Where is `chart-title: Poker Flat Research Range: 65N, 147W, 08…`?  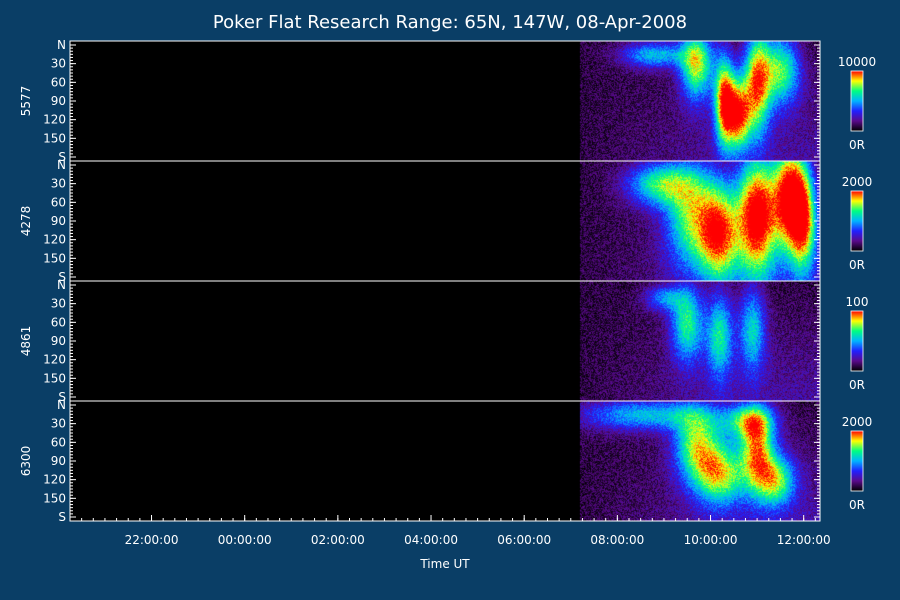 chart-title: Poker Flat Research Range: 65N, 147W, 08… is located at coordinates (450, 22).